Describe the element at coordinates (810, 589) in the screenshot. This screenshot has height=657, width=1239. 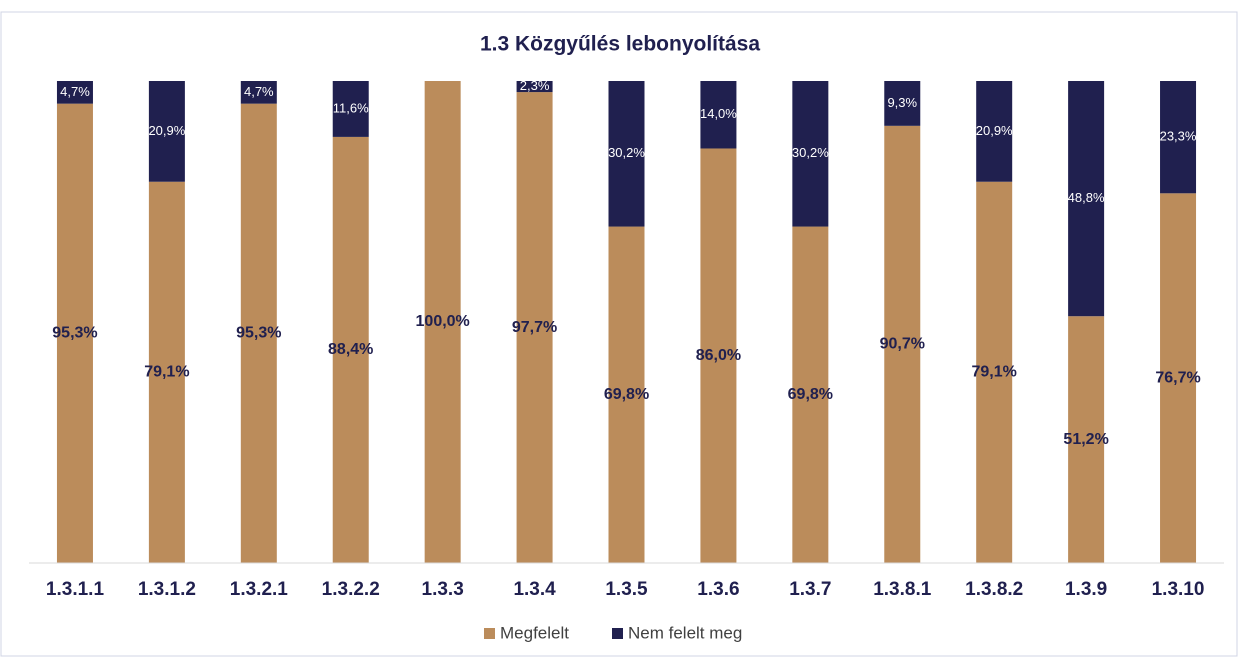
I see `x-tick-label: 1.3.7` at that location.